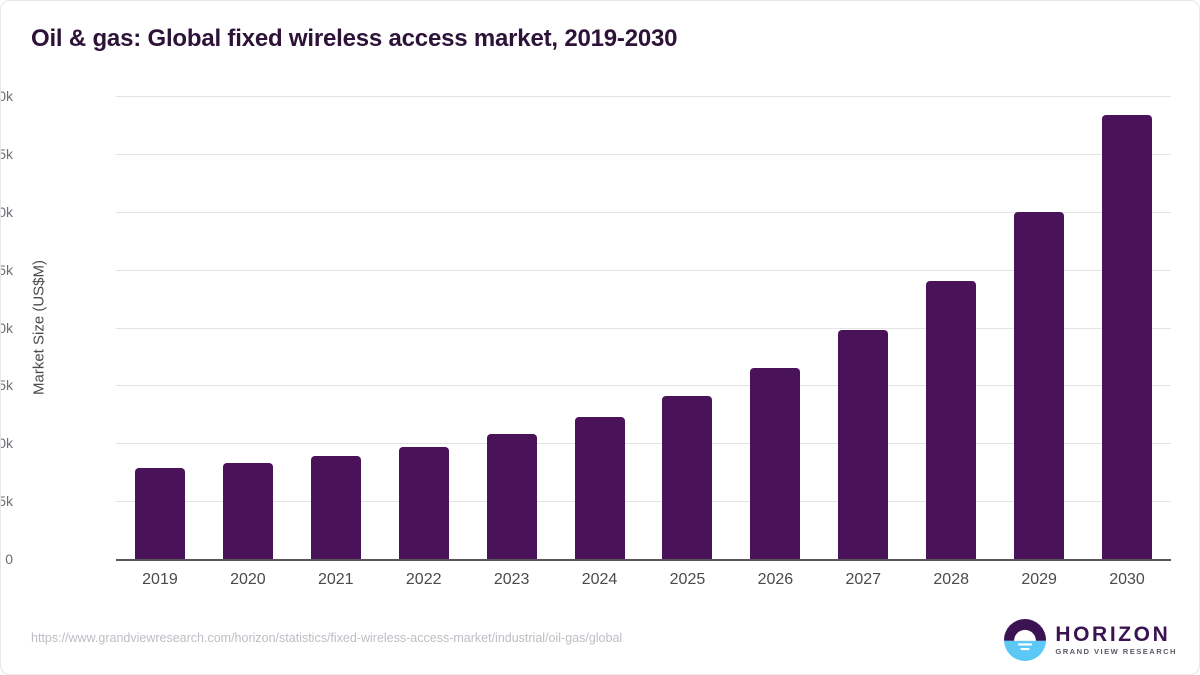 This screenshot has height=675, width=1200. Describe the element at coordinates (423, 579) in the screenshot. I see `x-tick-label: 2022` at that location.